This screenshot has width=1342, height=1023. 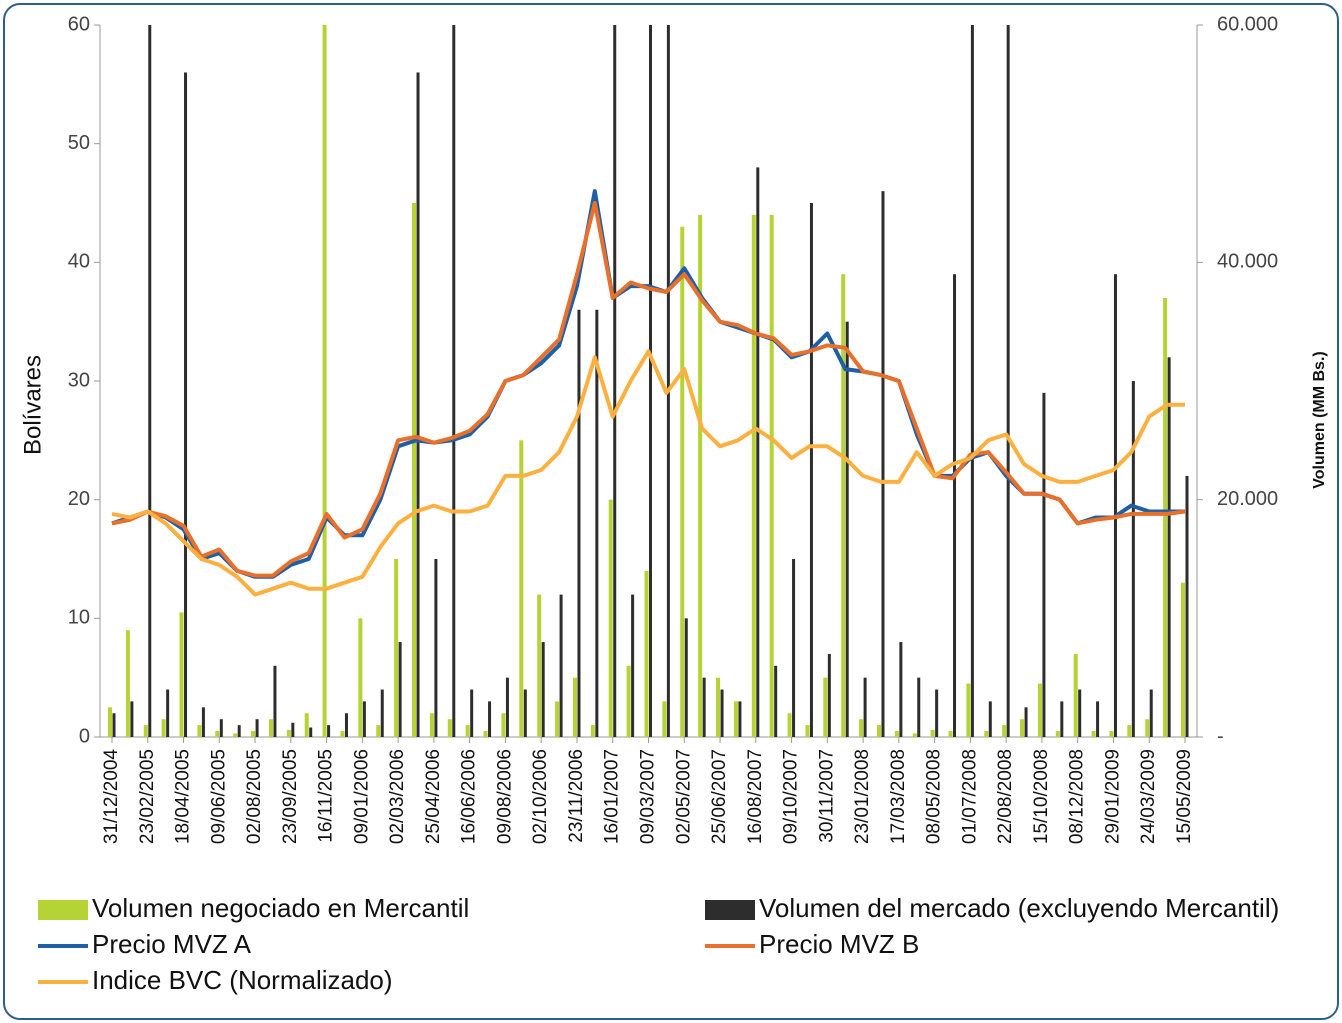 I want to click on legend-label: Indice BVC (Normalizado), so click(x=242, y=980).